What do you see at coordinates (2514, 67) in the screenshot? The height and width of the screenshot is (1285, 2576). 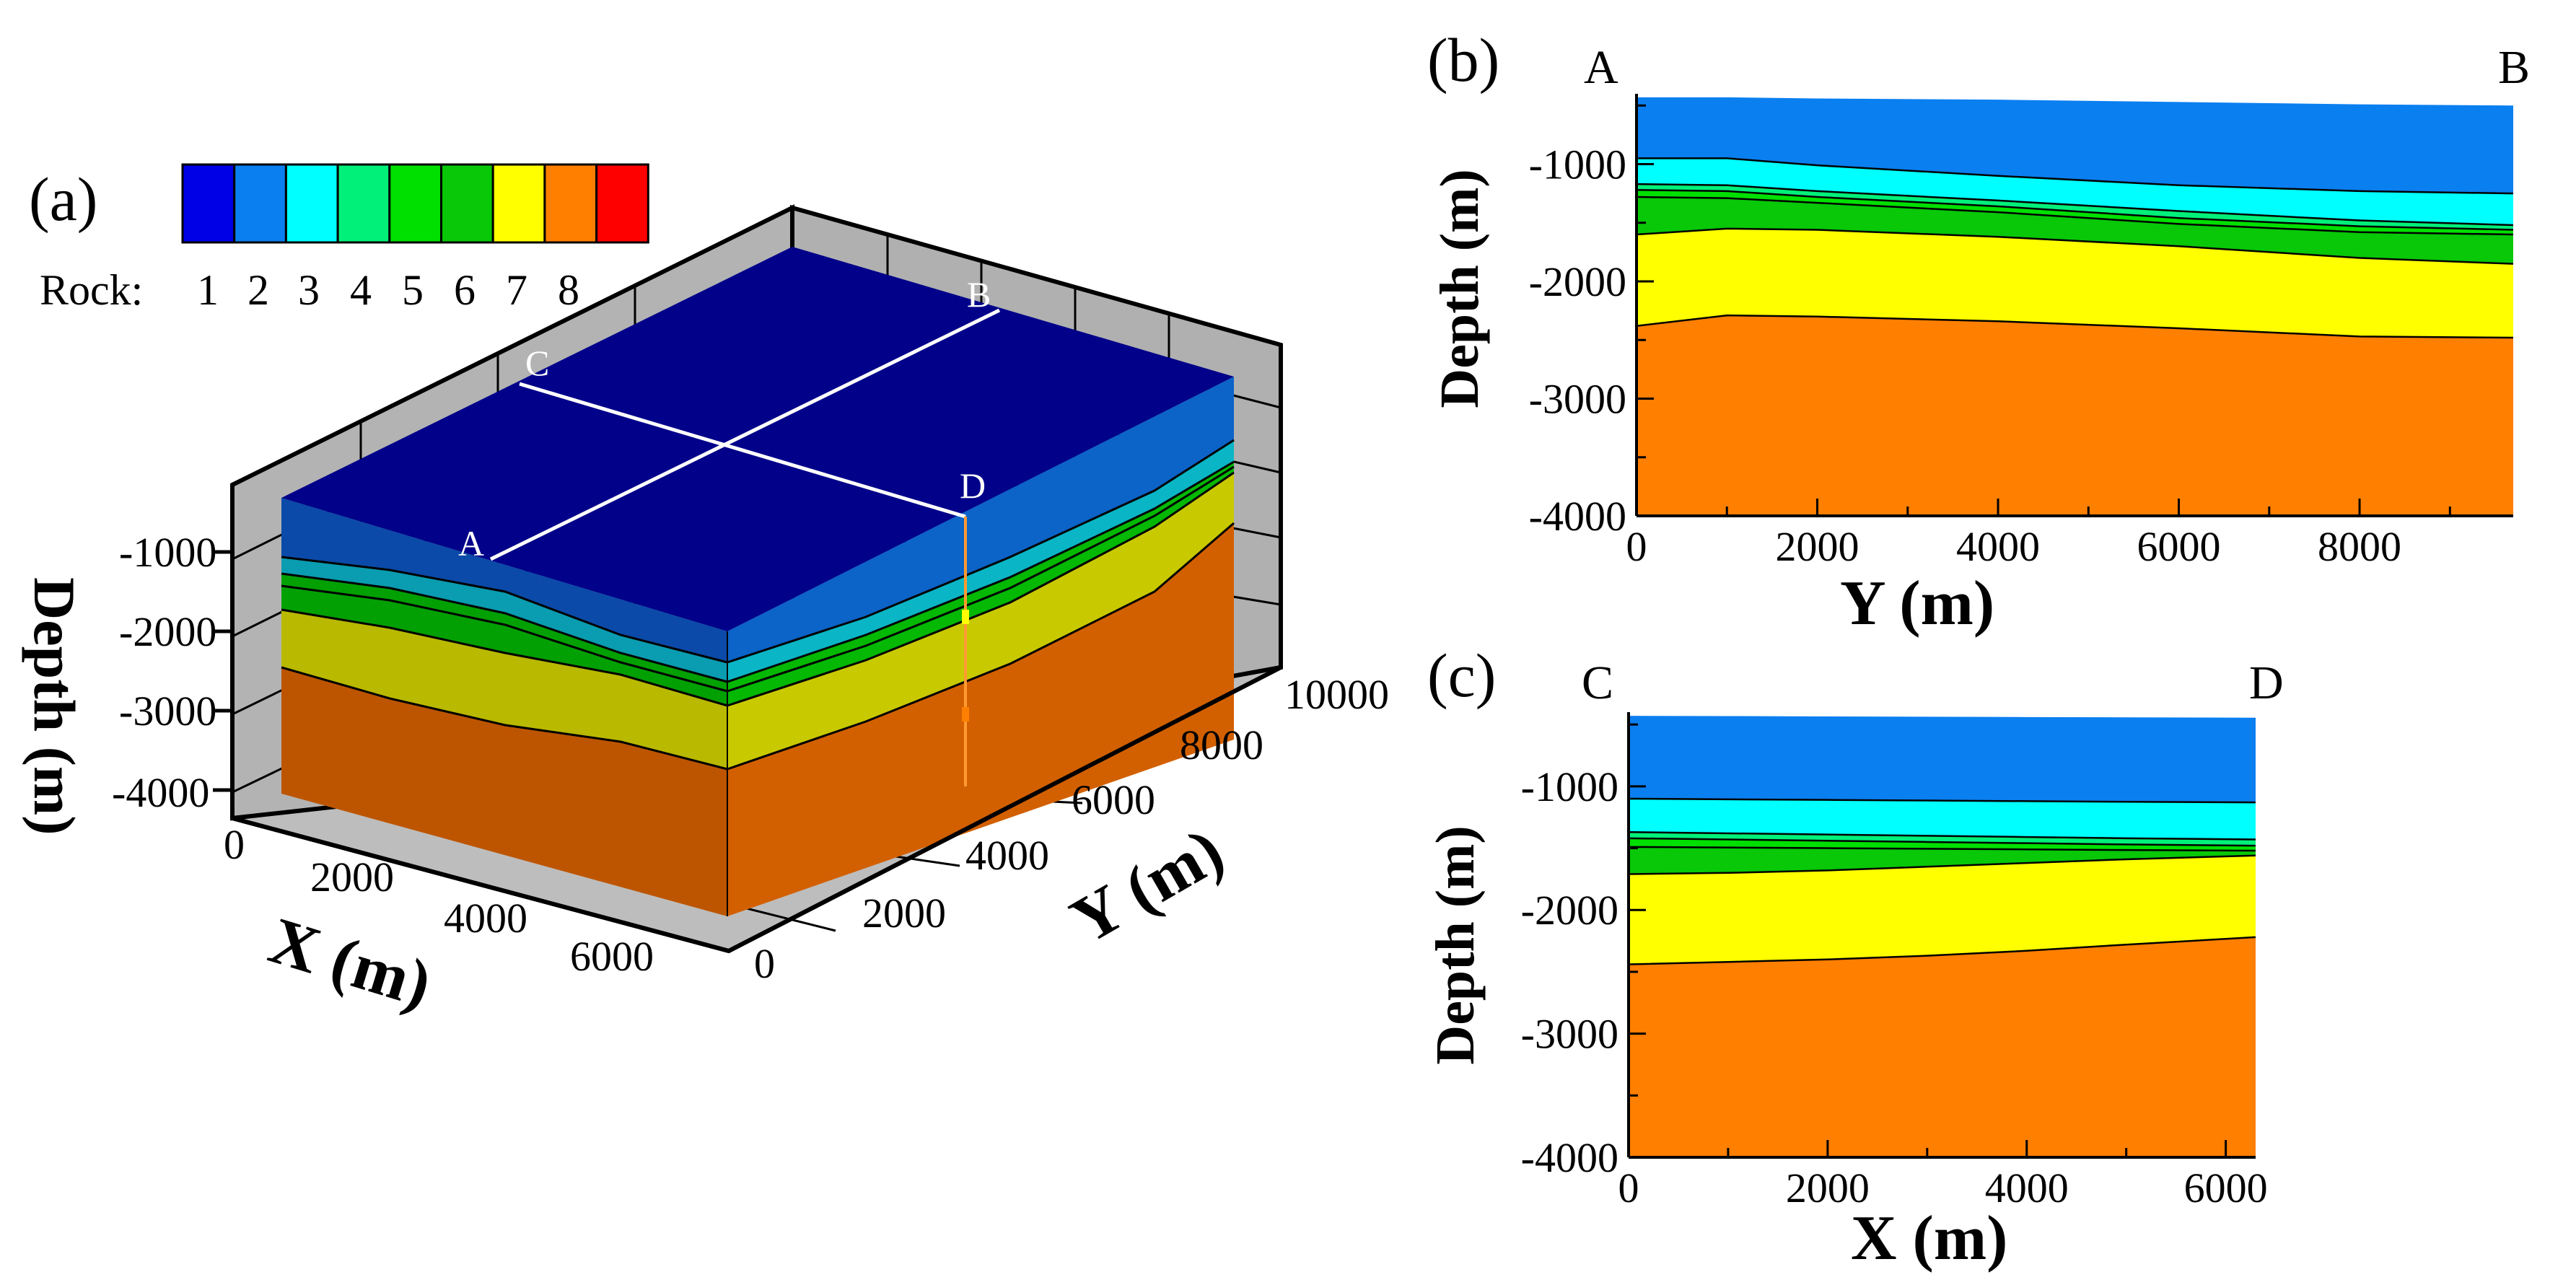 I see `section-ab-end-label: B` at bounding box center [2514, 67].